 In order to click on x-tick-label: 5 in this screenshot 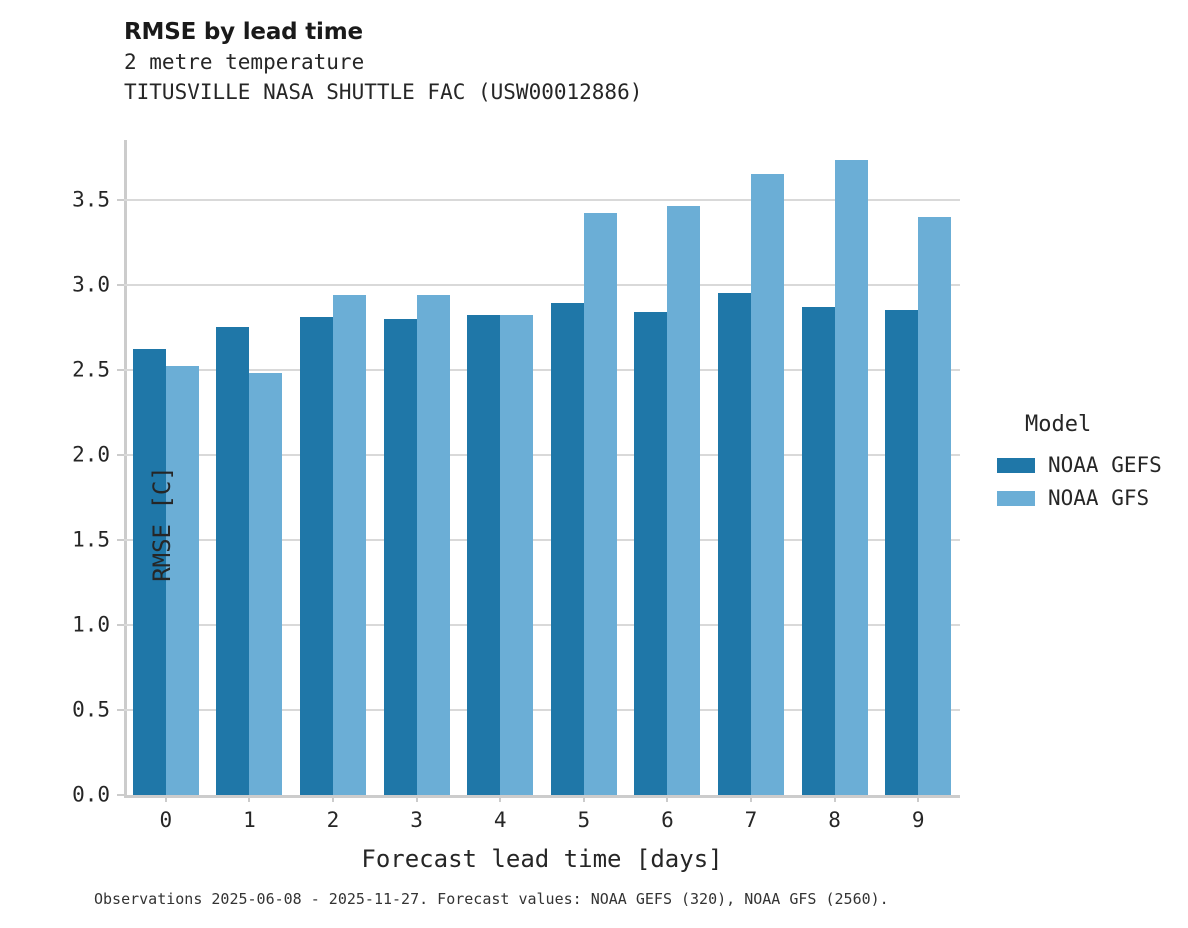, I will do `click(584, 820)`.